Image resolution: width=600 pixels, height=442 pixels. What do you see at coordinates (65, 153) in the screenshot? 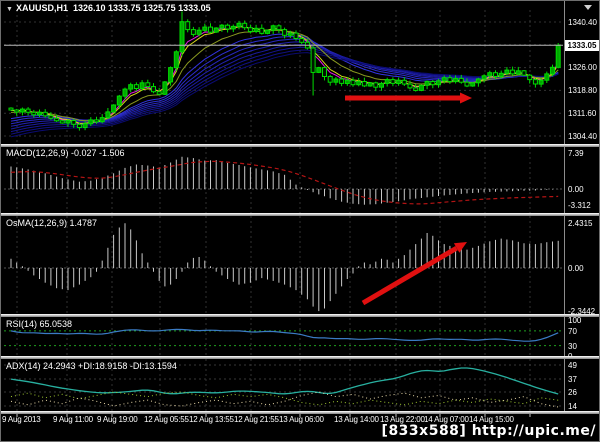
I see `macd-label: MACD(12,26,9) -0.027 -1.506` at bounding box center [65, 153].